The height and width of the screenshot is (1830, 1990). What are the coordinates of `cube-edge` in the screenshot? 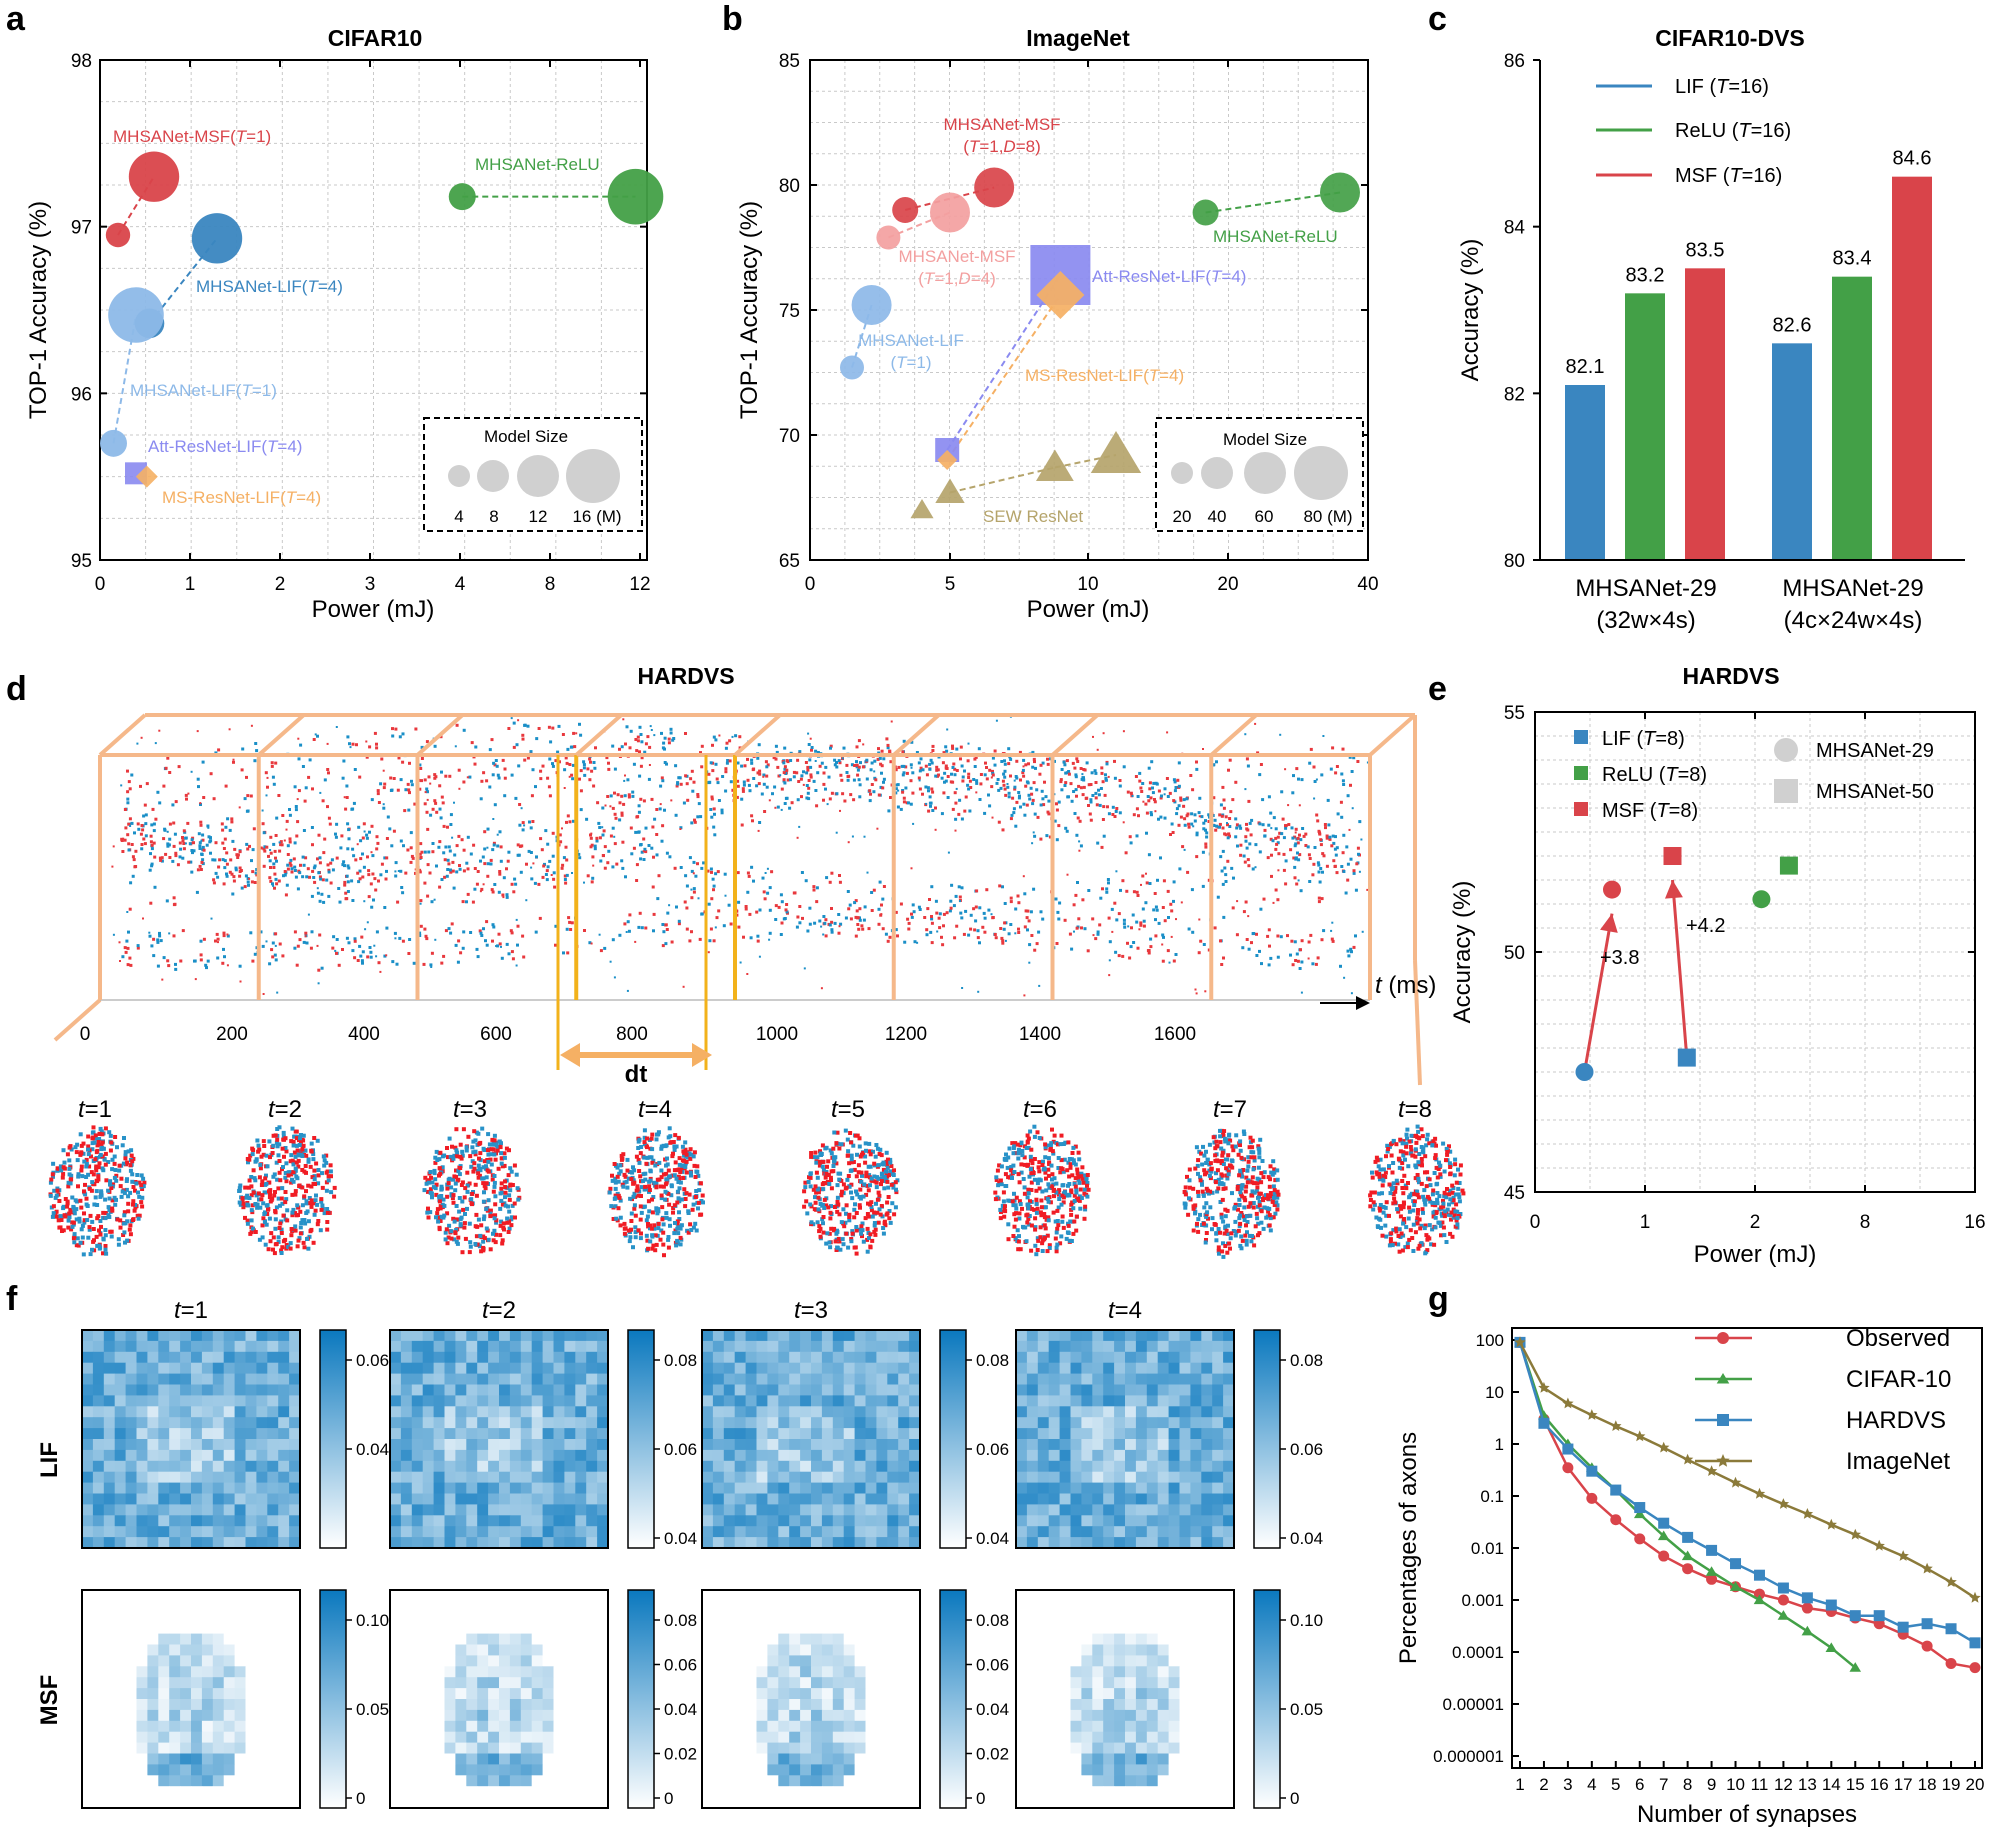 It's located at (440, 735).